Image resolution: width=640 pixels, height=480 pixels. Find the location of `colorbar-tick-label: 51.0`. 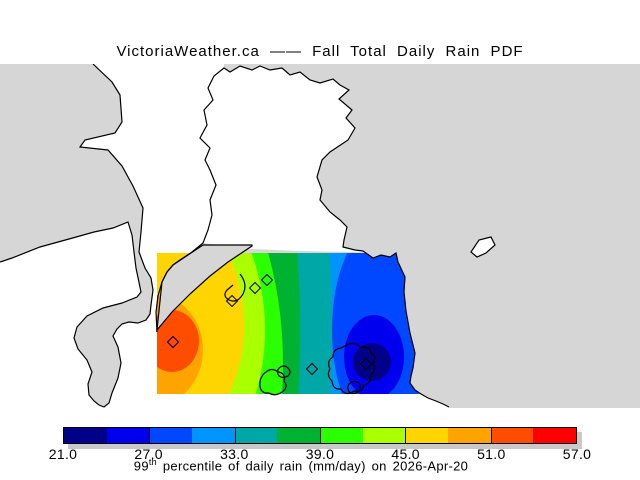

colorbar-tick-label: 51.0 is located at coordinates (491, 454).